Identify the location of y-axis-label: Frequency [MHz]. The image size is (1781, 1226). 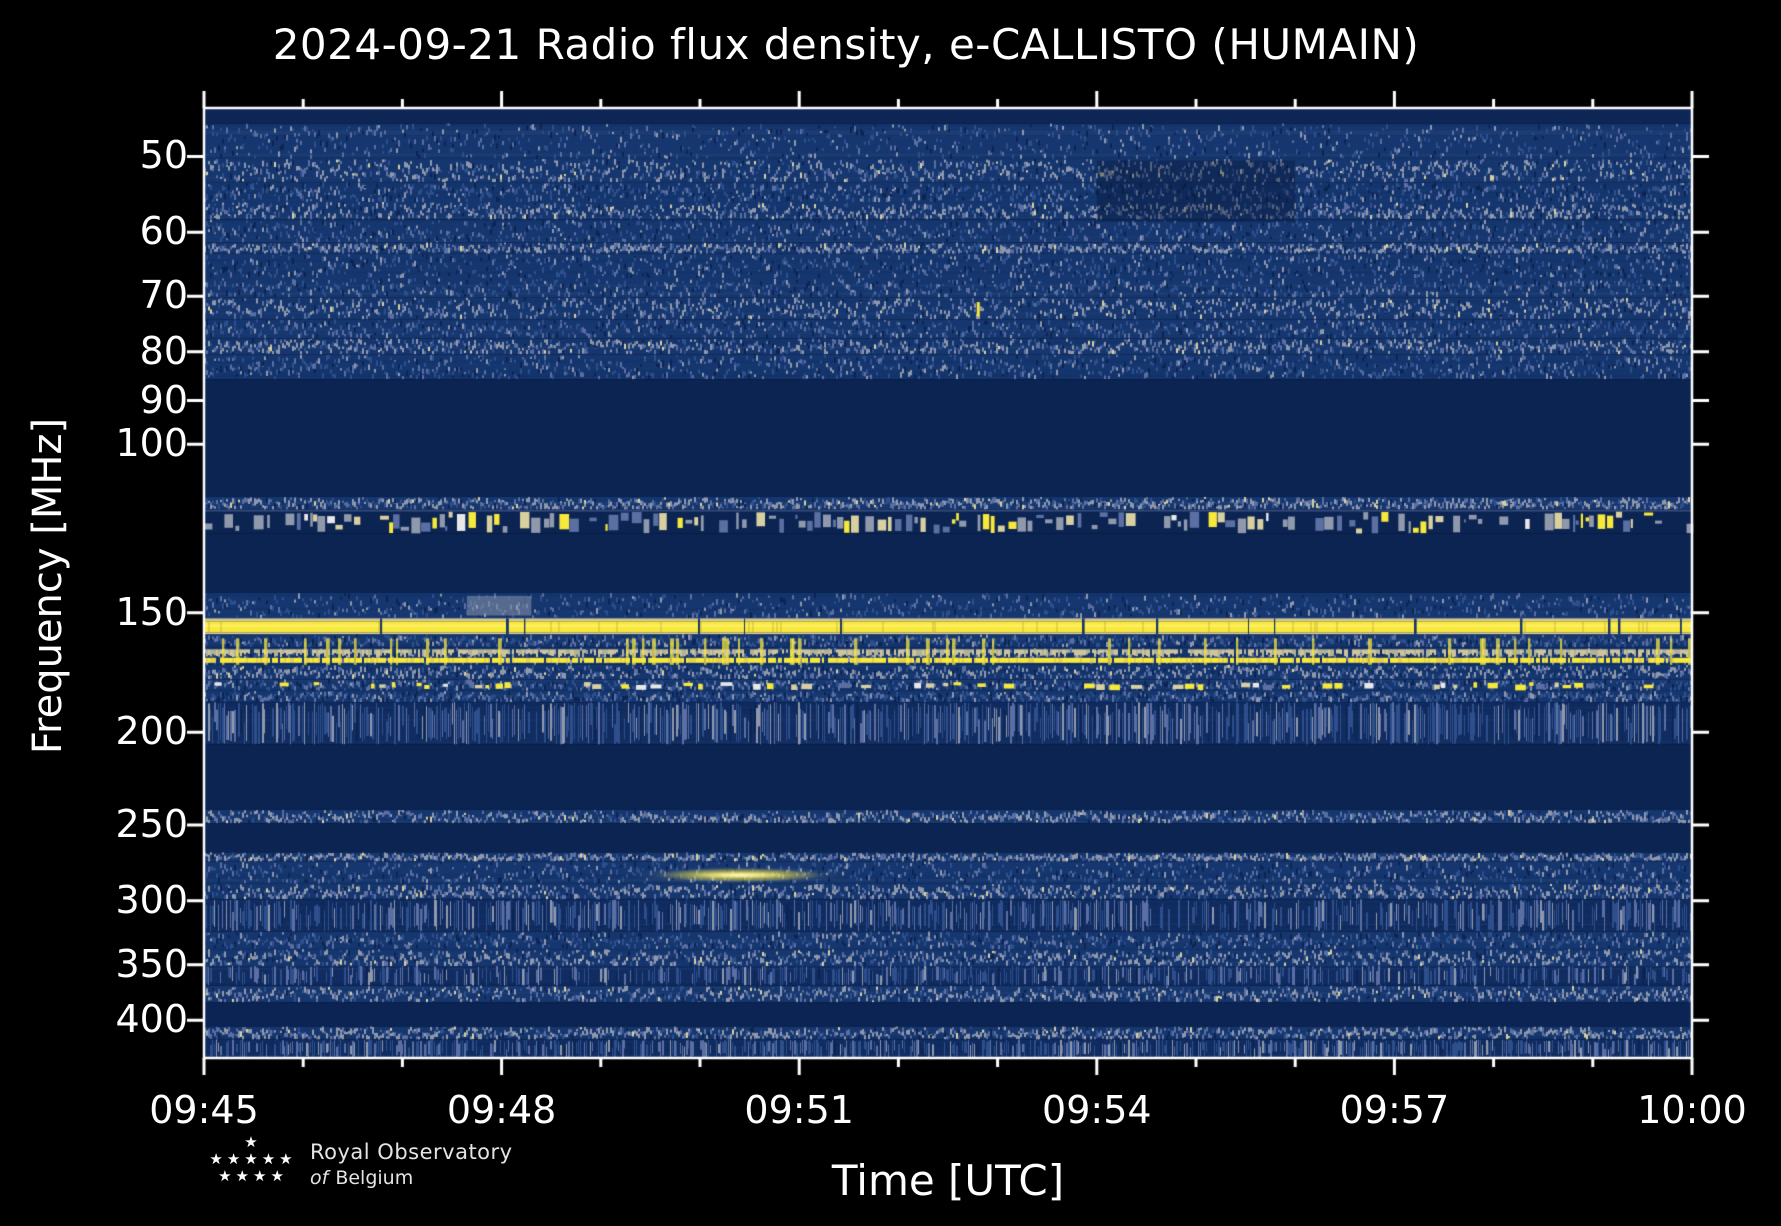
(48, 586).